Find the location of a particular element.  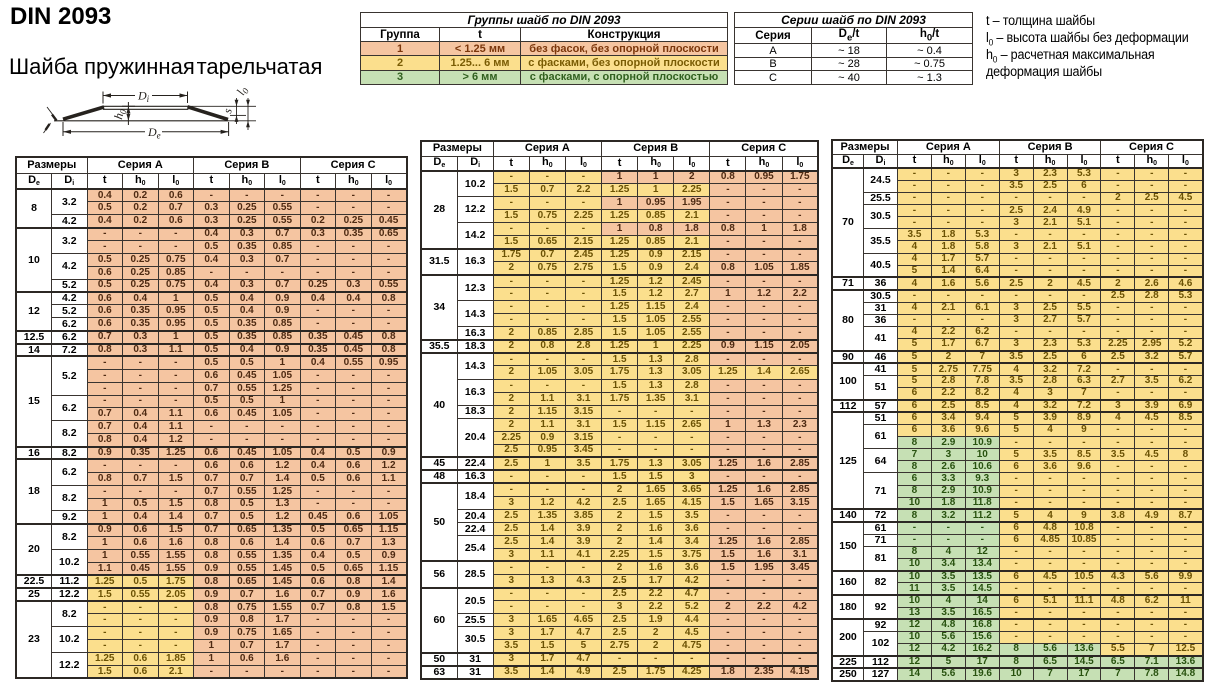

svg-text: Di is located at coordinates (143, 97).